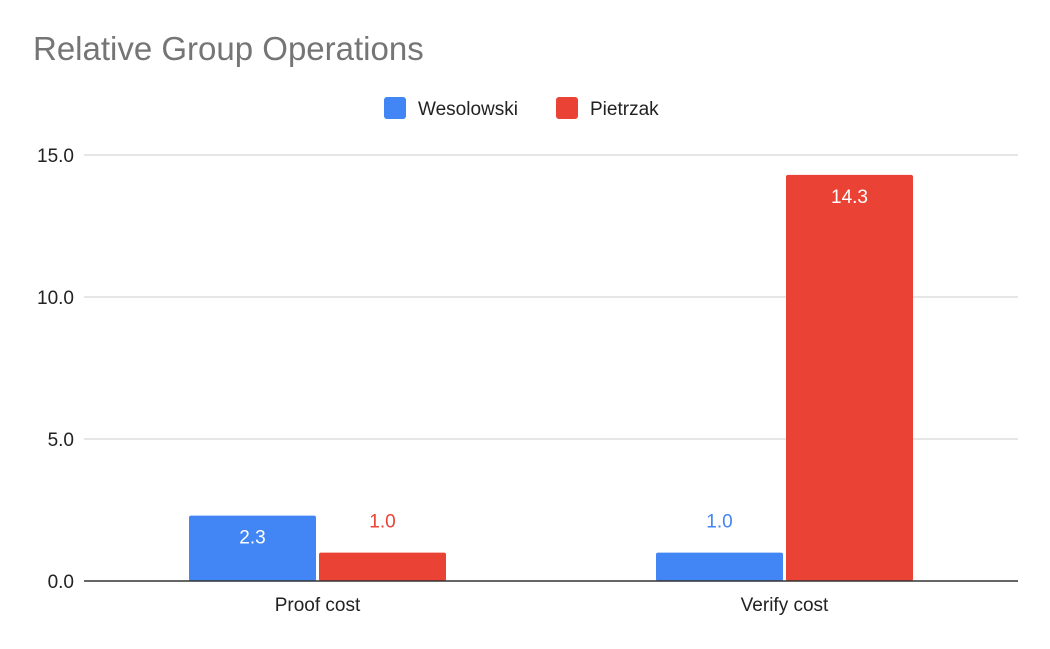  I want to click on chart-title: Relative Group Operations, so click(228, 48).